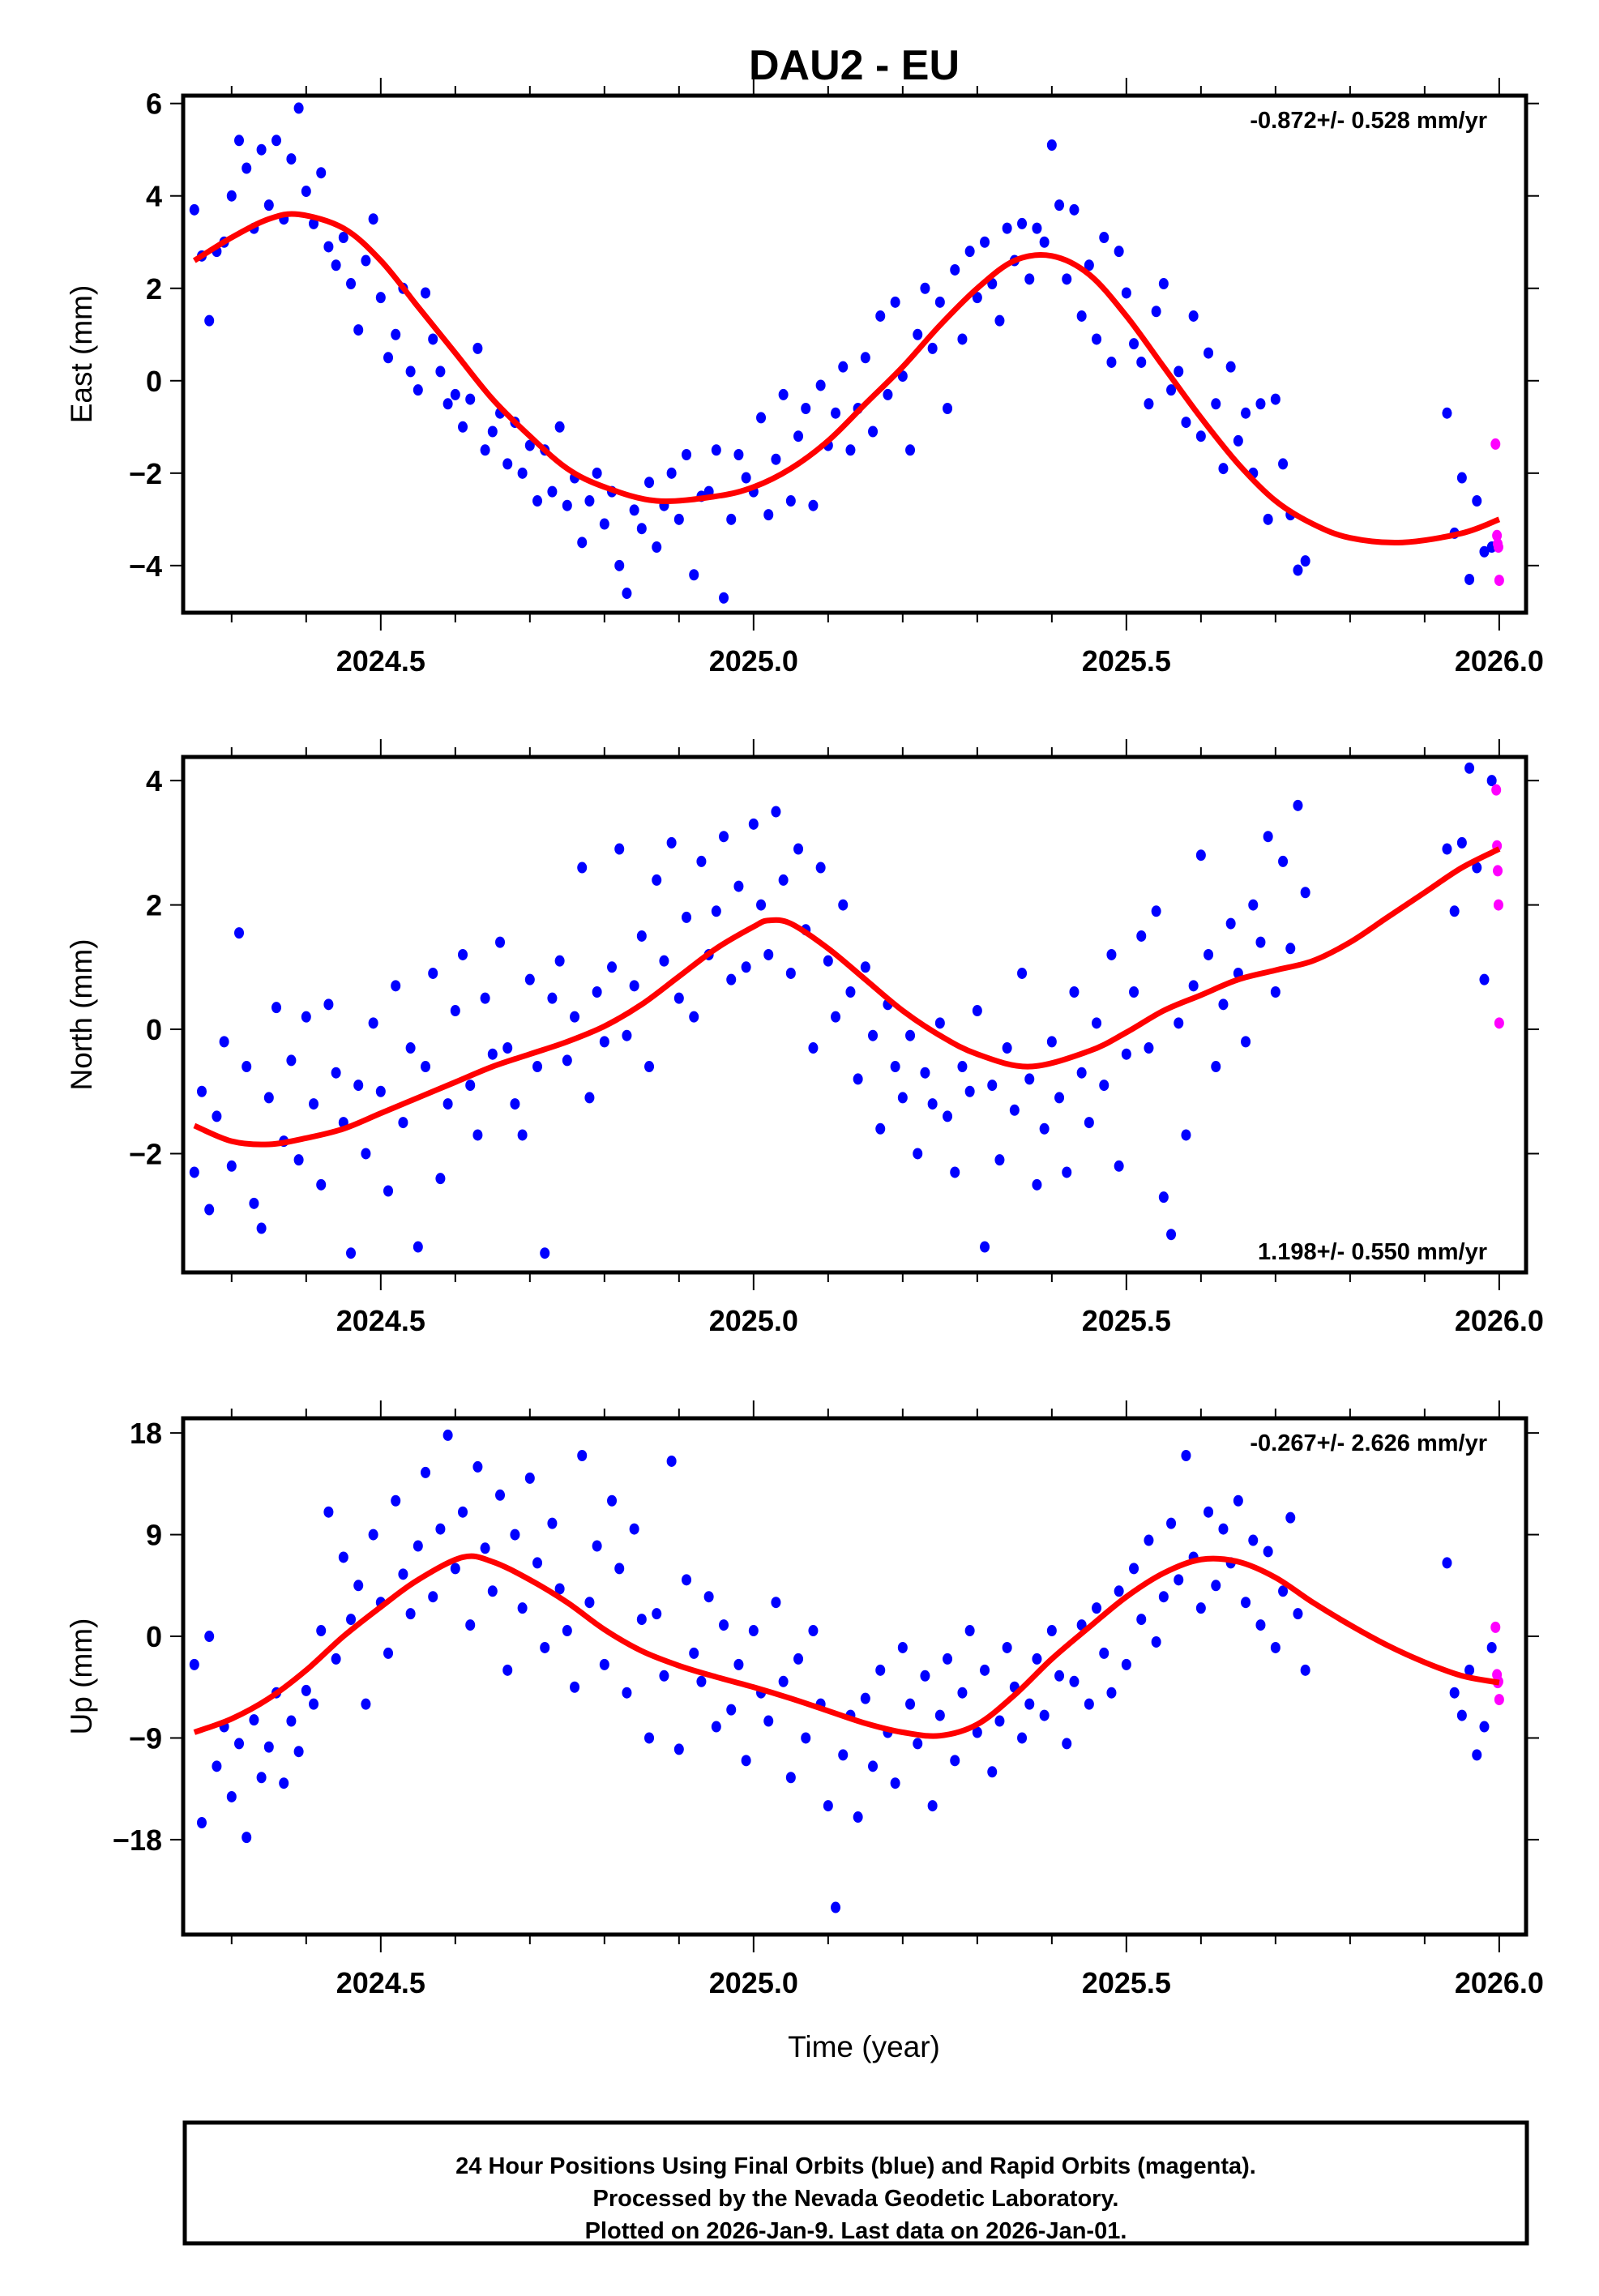 Image resolution: width=1599 pixels, height=2296 pixels. Describe the element at coordinates (855, 2183) in the screenshot. I see `footer-frame` at that location.